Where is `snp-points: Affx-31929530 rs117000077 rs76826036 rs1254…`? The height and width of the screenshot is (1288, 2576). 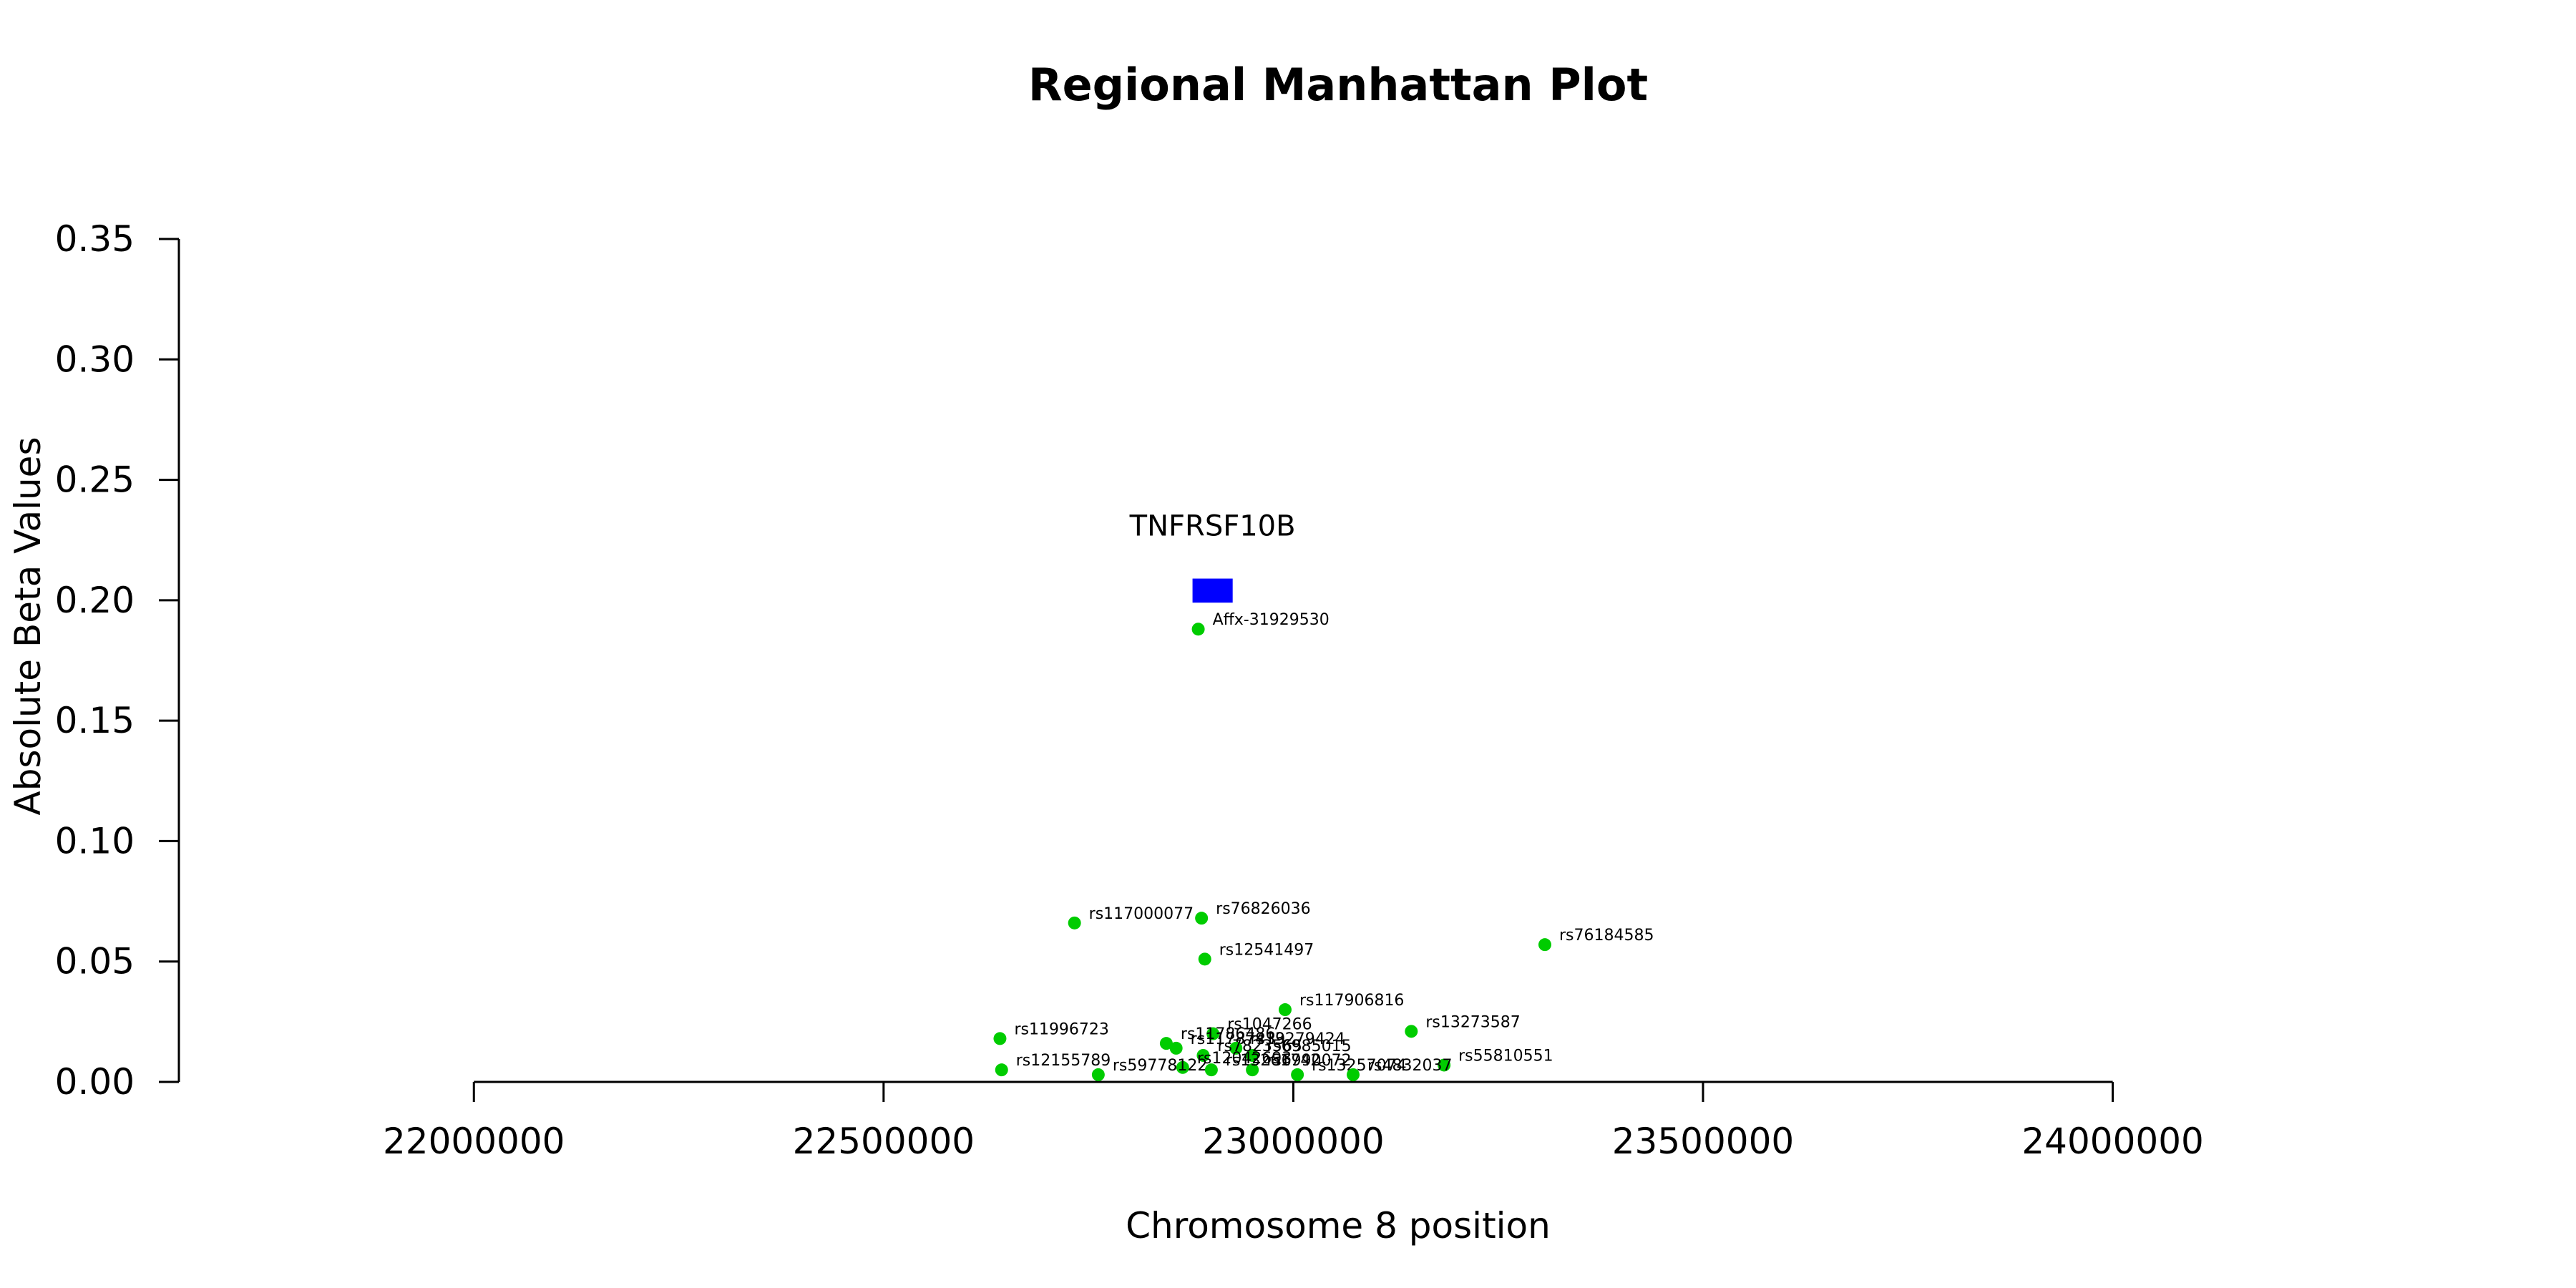
snp-points: Affx-31929530 rs117000077 rs76826036 rs1254… is located at coordinates (1323, 846).